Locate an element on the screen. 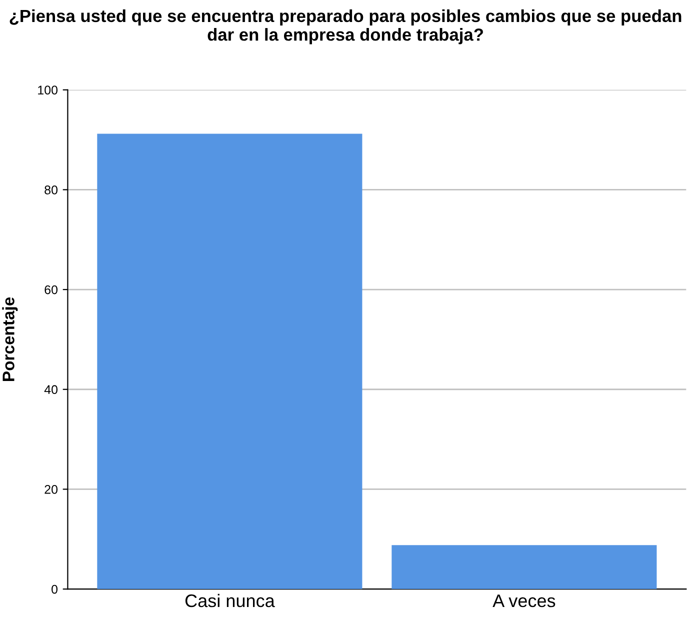 The height and width of the screenshot is (624, 691). y-tick-label: 20 is located at coordinates (51, 489).